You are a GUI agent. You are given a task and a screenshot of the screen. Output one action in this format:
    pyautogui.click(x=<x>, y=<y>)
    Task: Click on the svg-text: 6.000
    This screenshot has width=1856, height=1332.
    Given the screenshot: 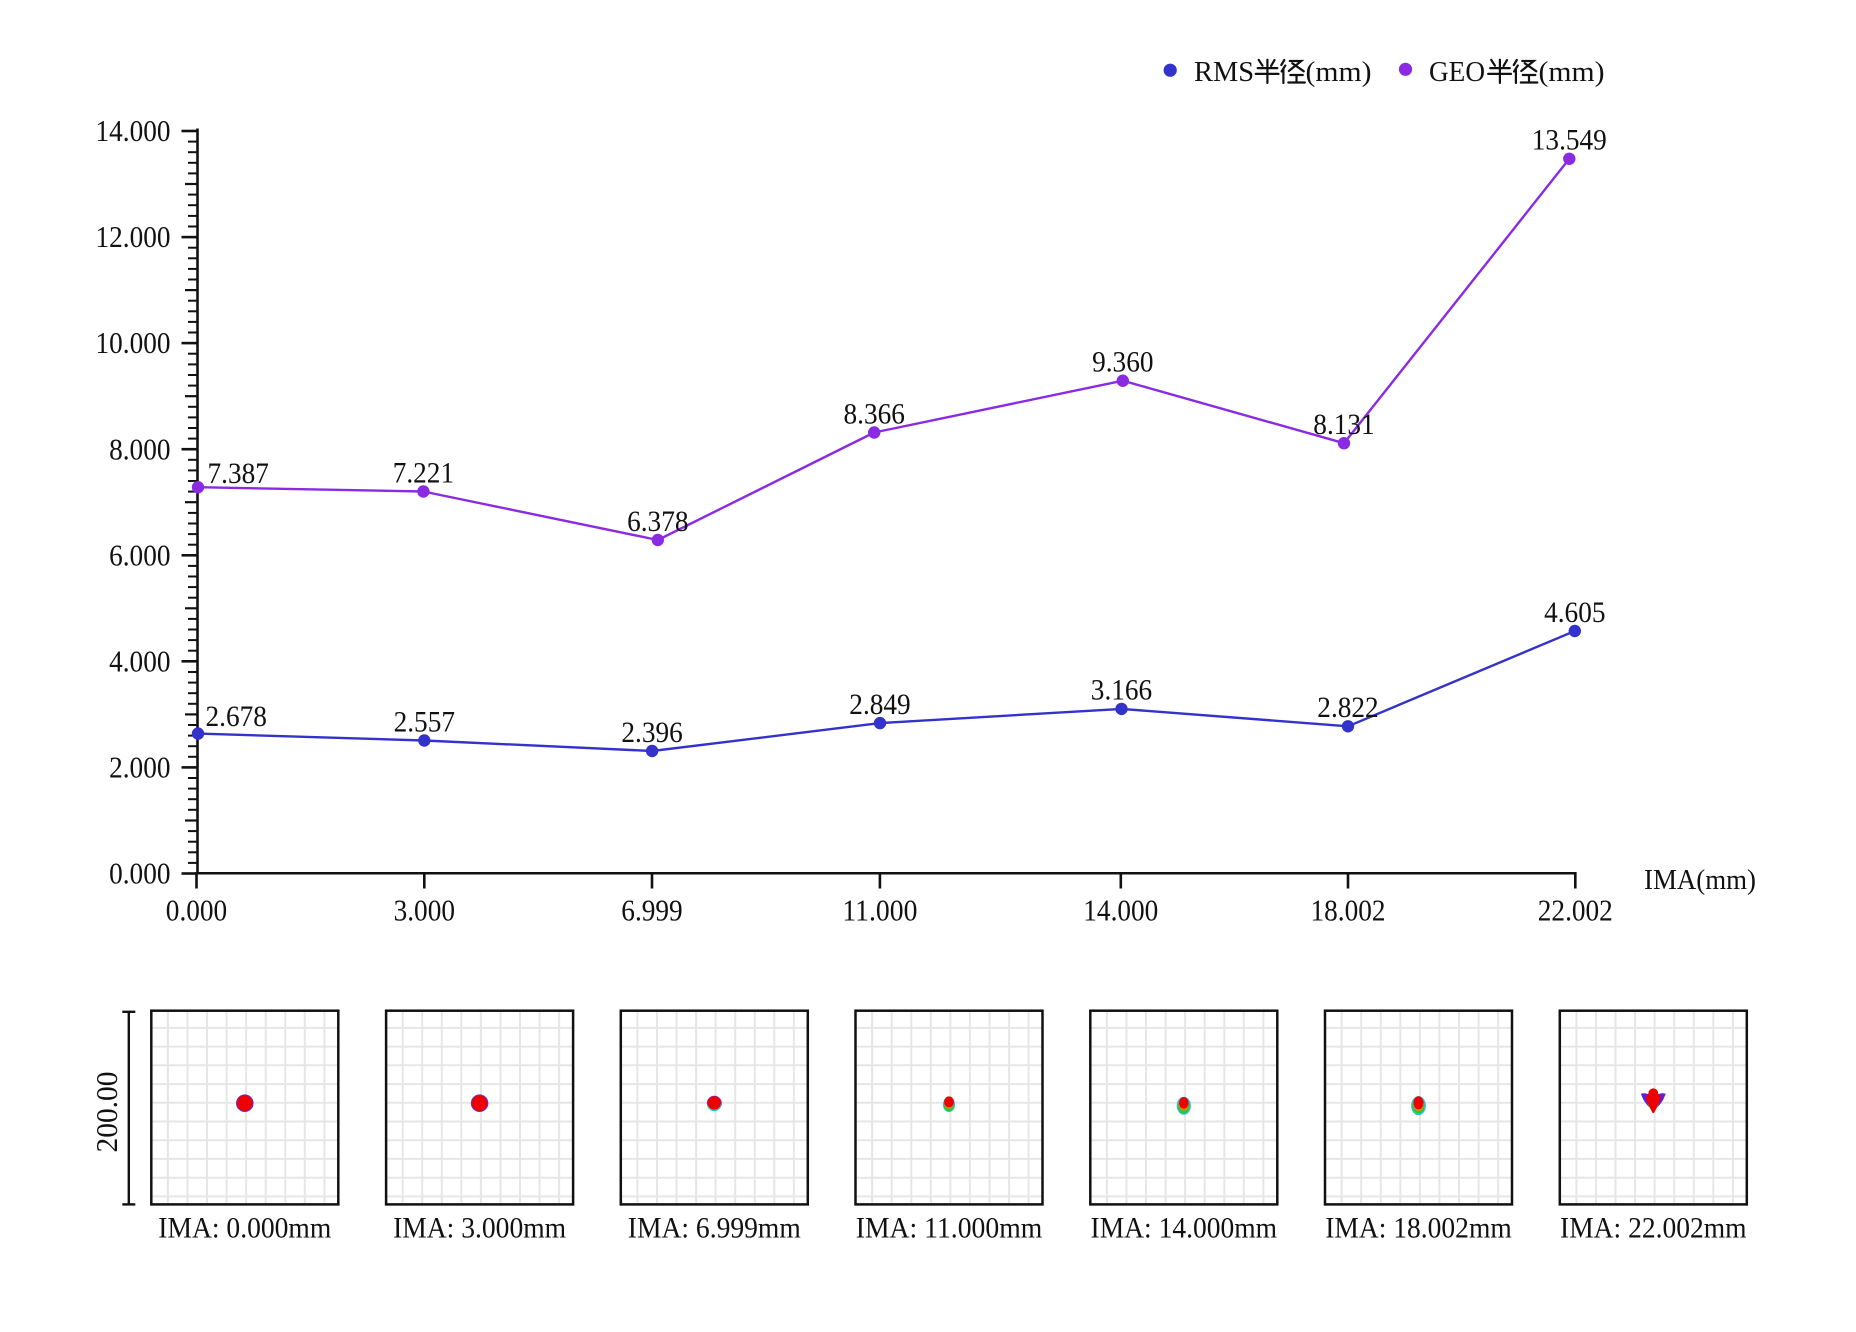 What is the action you would take?
    pyautogui.click(x=139, y=555)
    